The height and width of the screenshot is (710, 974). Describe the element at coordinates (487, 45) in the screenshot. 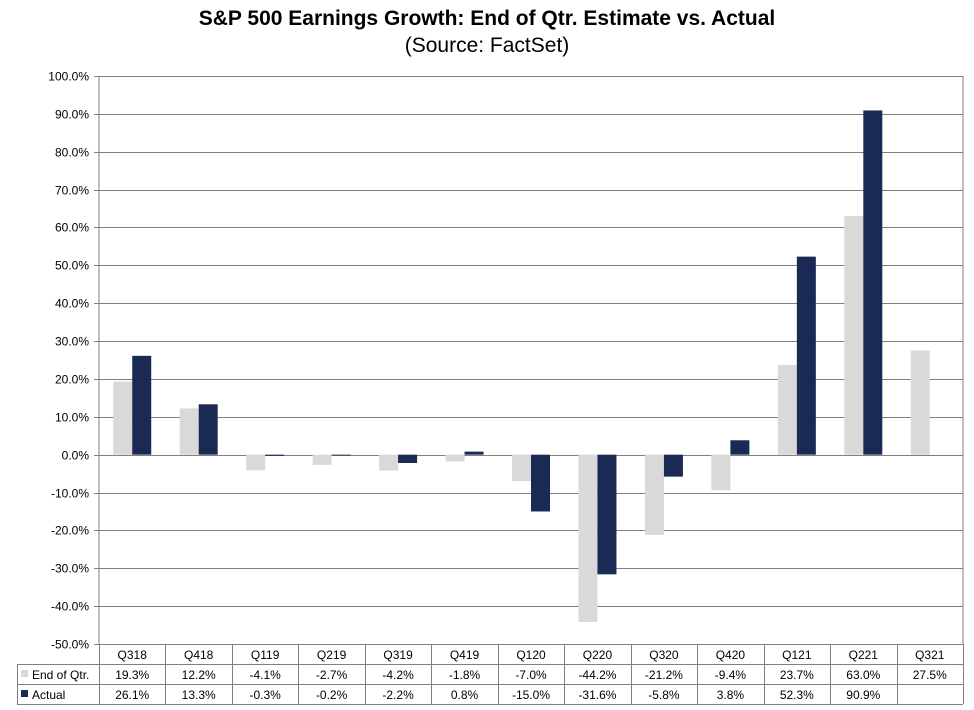

I see `chart-subtitle: (Source: FactSet)` at that location.